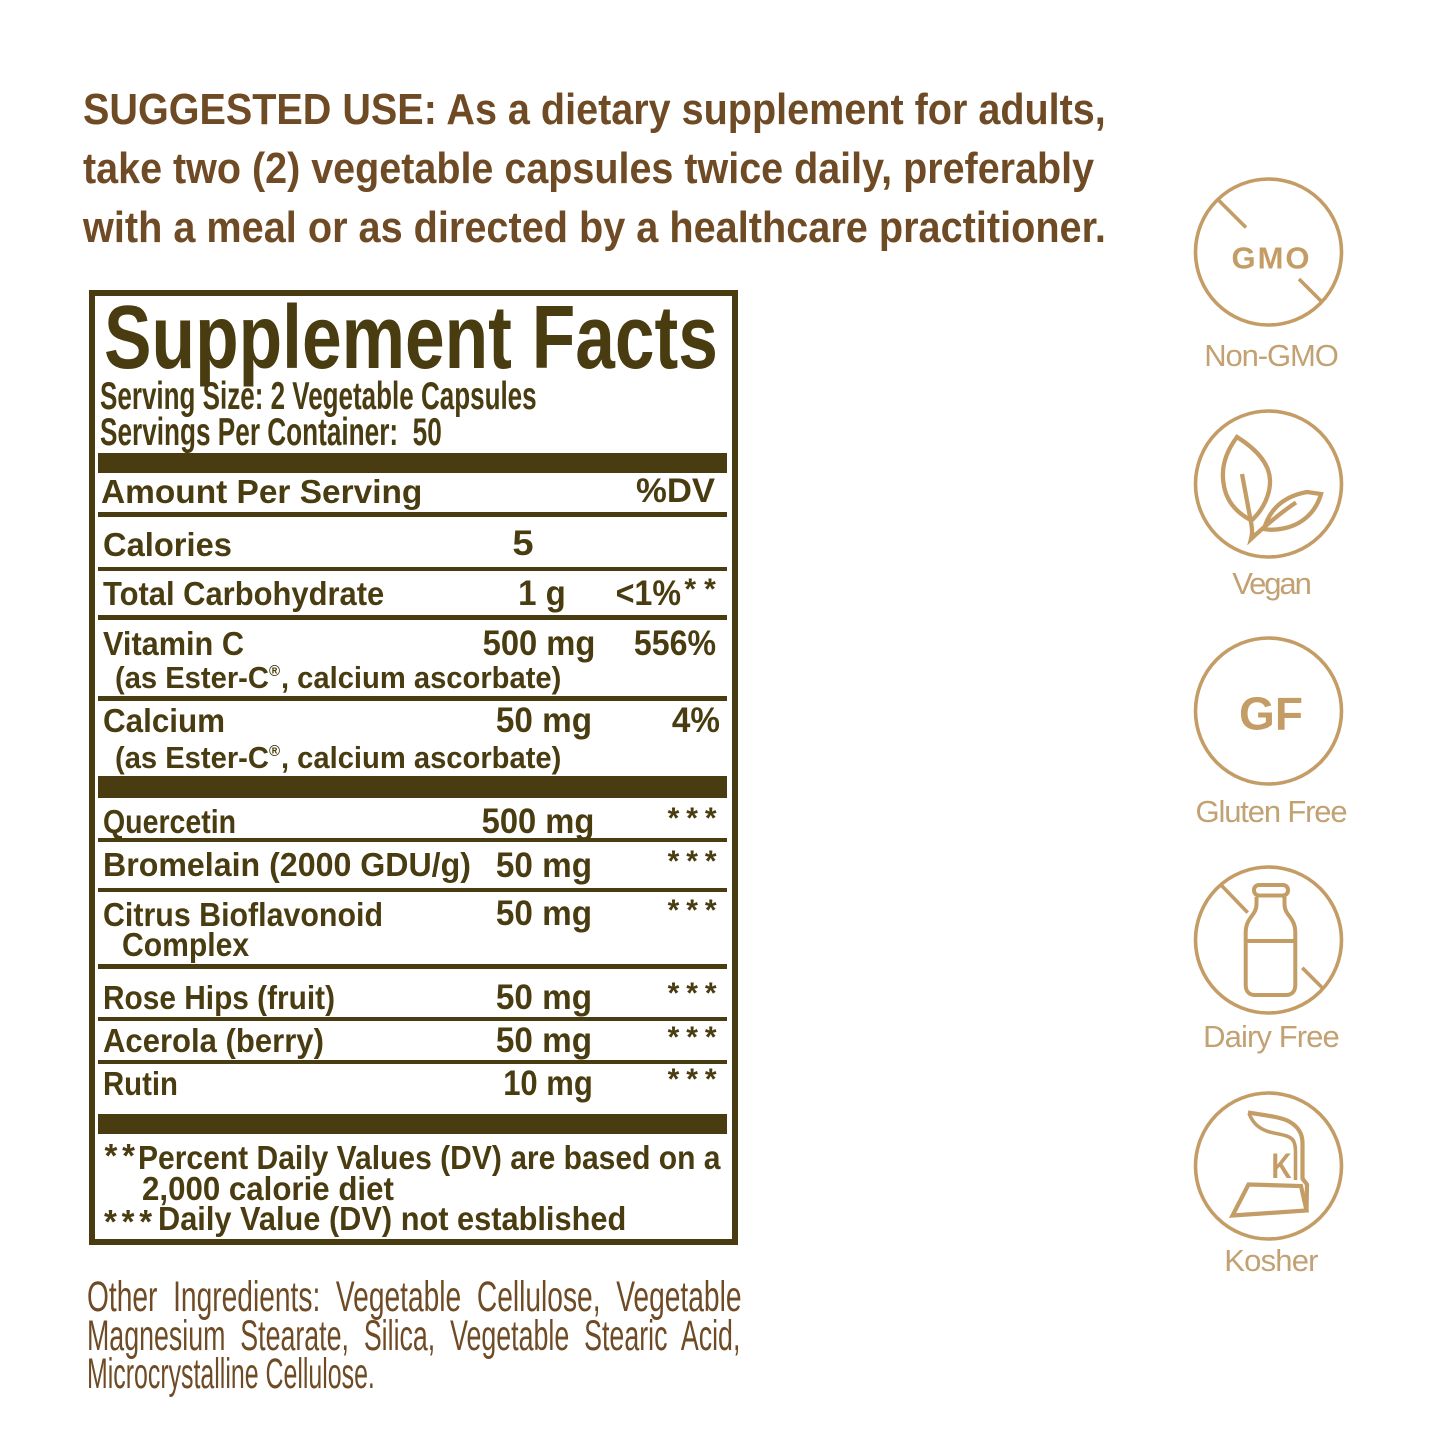 The width and height of the screenshot is (1445, 1445). Describe the element at coordinates (1271, 714) in the screenshot. I see `svg-text: GF` at that location.